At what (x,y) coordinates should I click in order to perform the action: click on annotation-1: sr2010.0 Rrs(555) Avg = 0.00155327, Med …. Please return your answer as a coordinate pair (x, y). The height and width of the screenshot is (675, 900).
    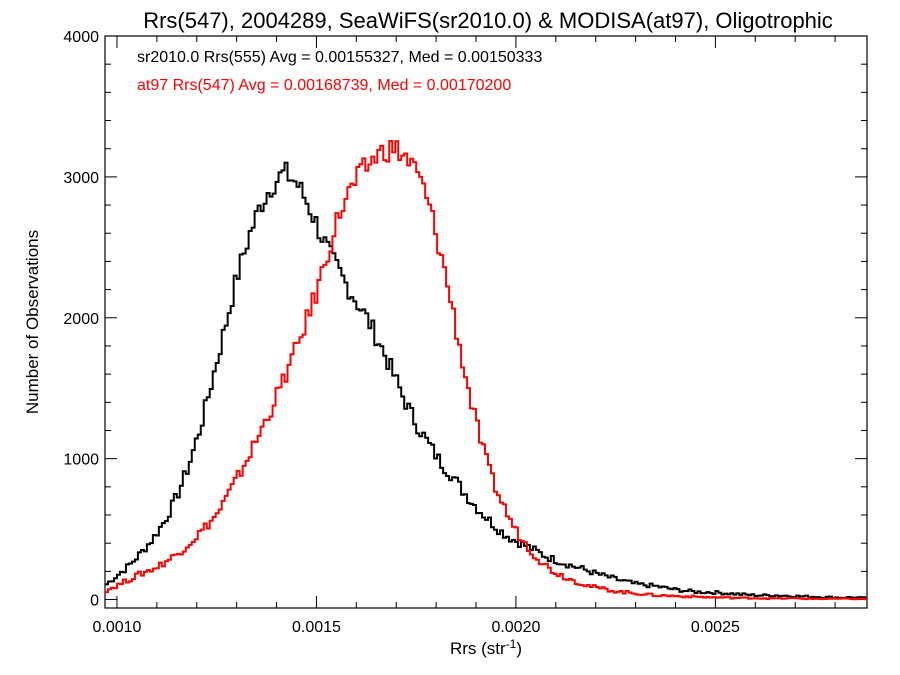
    Looking at the image, I should click on (339, 57).